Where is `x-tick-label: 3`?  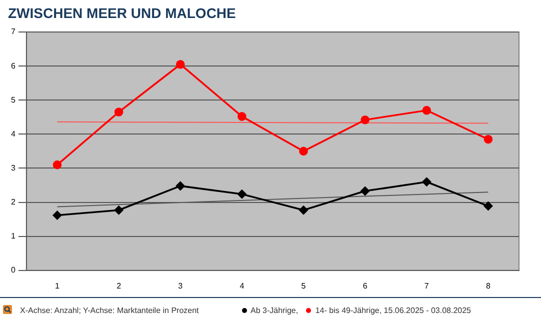
x-tick-label: 3 is located at coordinates (181, 285).